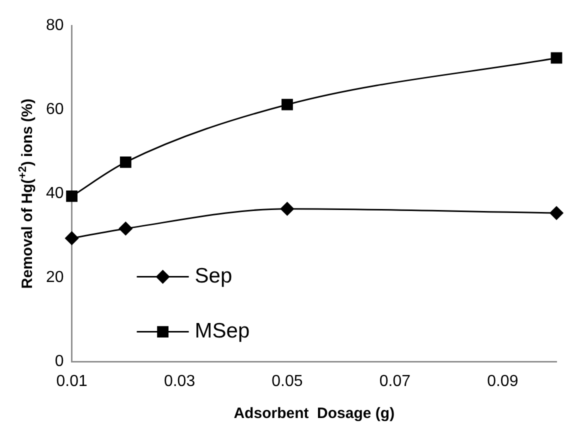 The image size is (573, 435). I want to click on legend-label: MSep, so click(222, 331).